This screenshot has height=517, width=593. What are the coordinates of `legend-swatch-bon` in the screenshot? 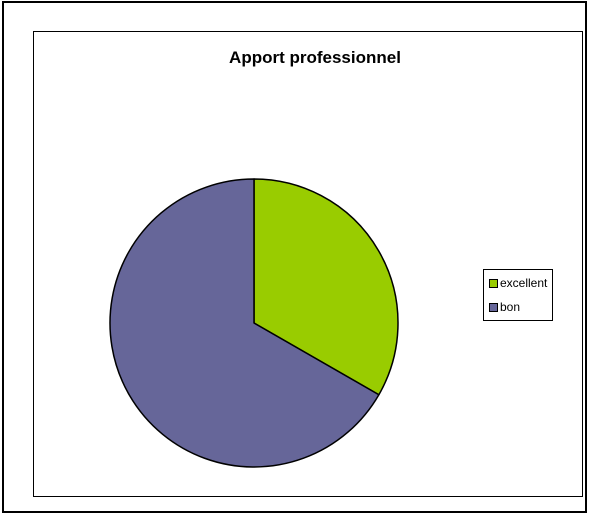 It's located at (493, 307).